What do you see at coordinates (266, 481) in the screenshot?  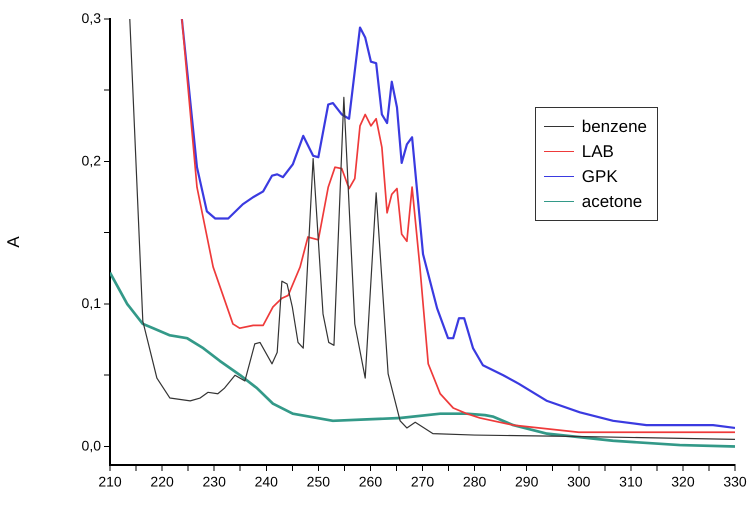 I see `x-tick-label: 240` at bounding box center [266, 481].